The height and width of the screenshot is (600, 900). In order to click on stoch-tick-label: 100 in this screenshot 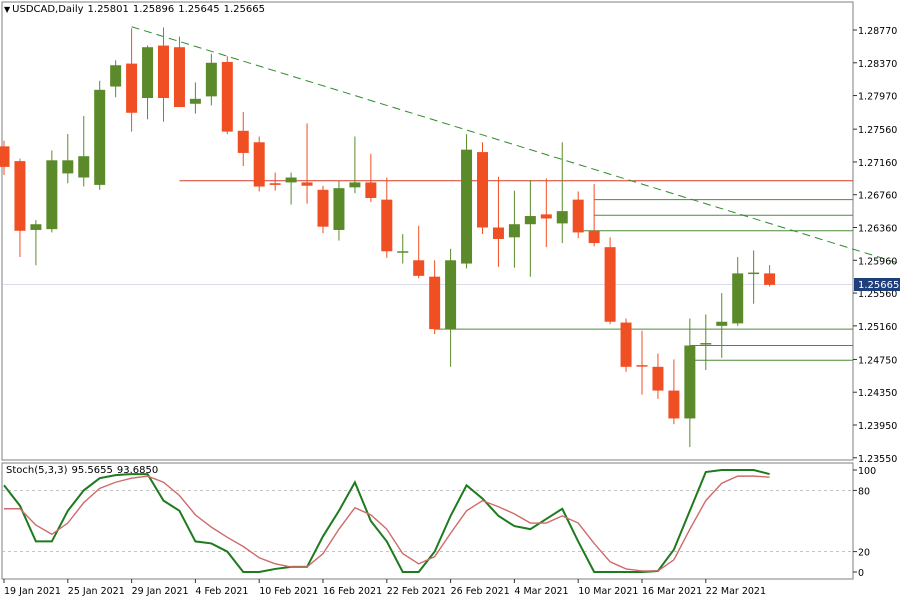, I will do `click(867, 471)`.